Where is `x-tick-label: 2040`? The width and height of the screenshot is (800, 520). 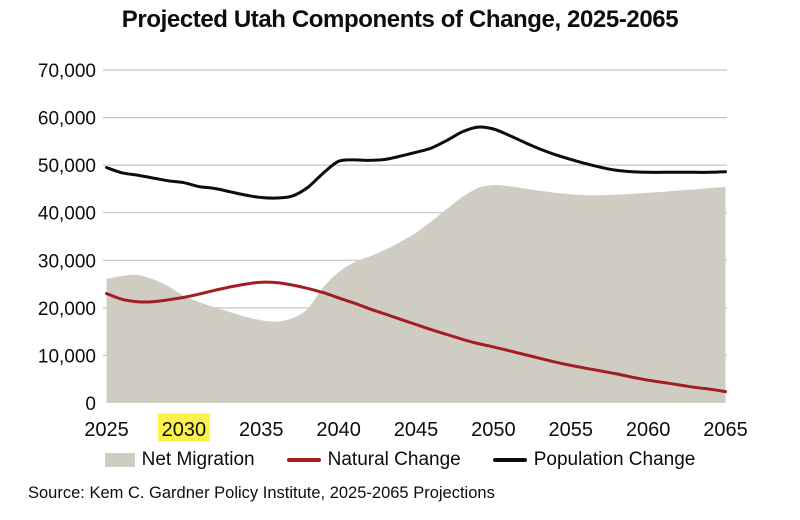 x-tick-label: 2040 is located at coordinates (338, 430).